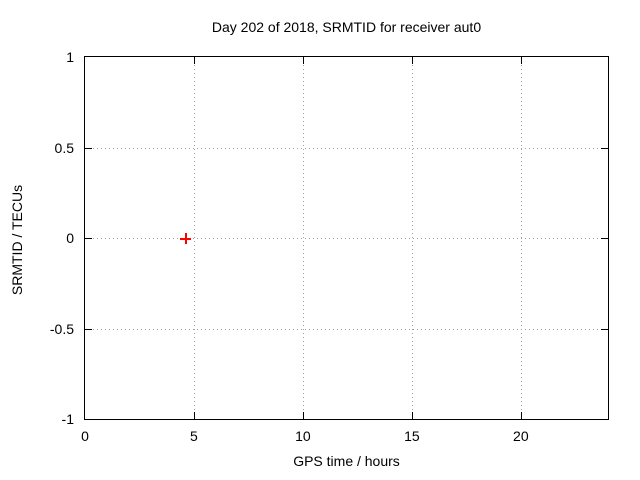 The image size is (640, 480). What do you see at coordinates (521, 436) in the screenshot?
I see `x-tick-label: 20` at bounding box center [521, 436].